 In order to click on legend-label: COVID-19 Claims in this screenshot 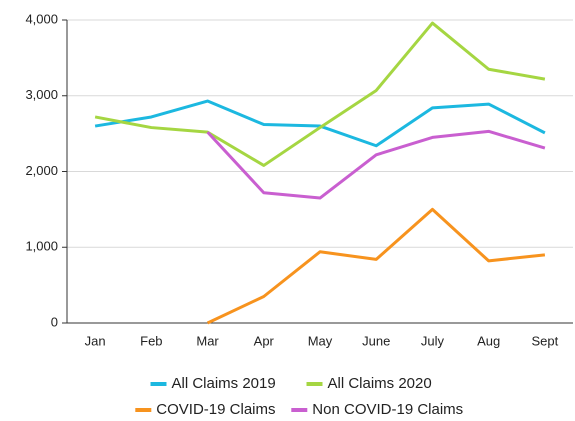, I will do `click(215, 409)`.